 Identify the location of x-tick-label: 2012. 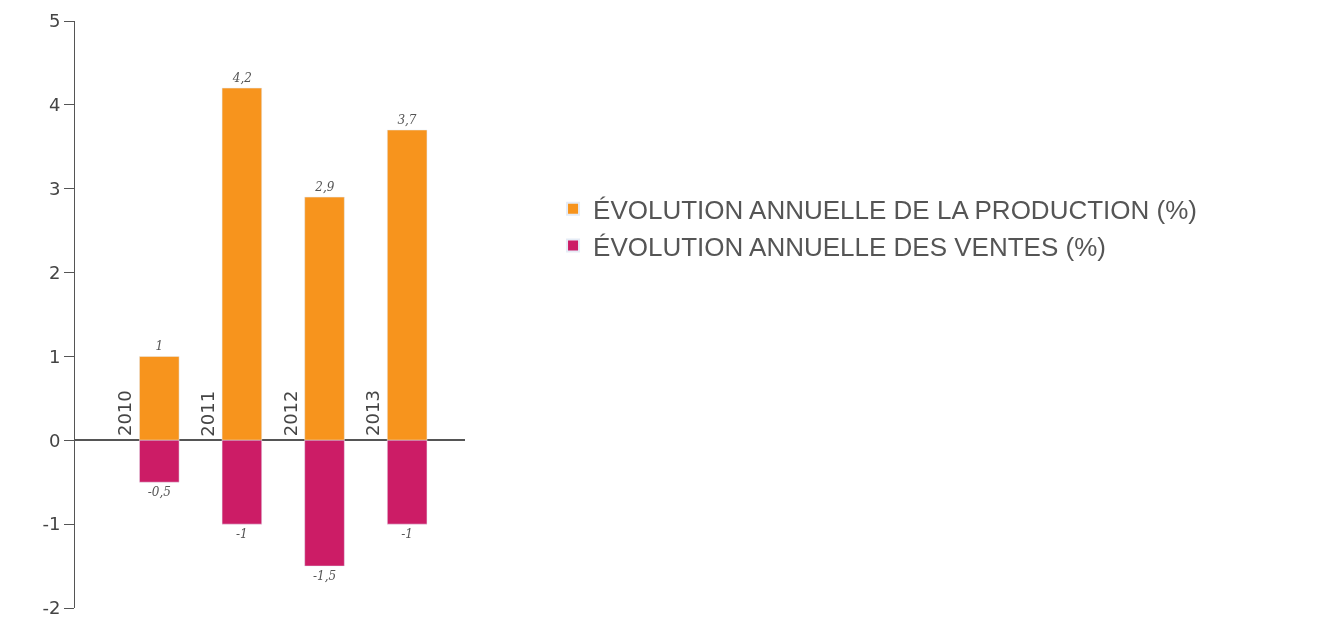
(290, 413).